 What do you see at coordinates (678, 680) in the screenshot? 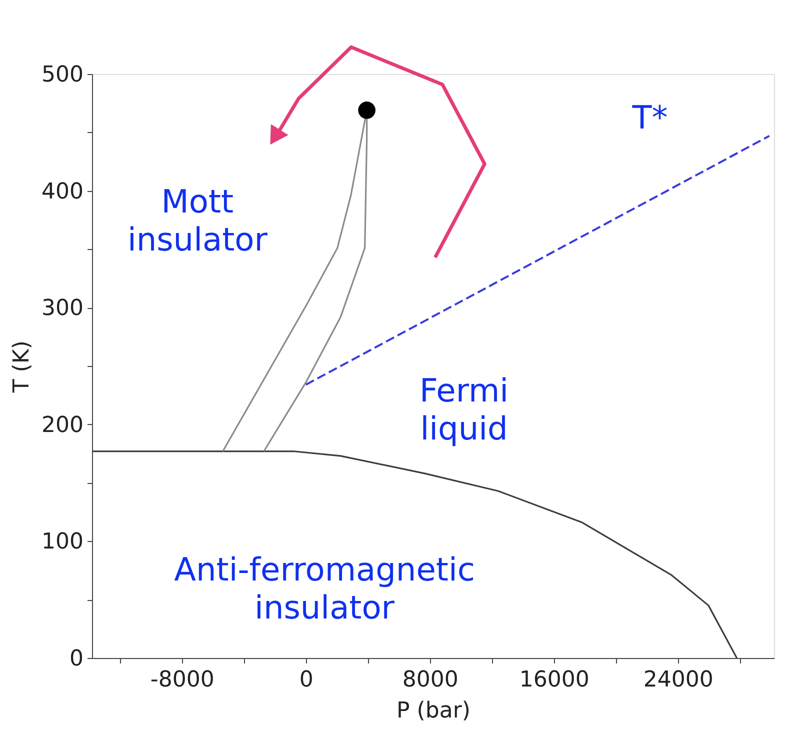
I see `x-tick-label: 24000` at bounding box center [678, 680].